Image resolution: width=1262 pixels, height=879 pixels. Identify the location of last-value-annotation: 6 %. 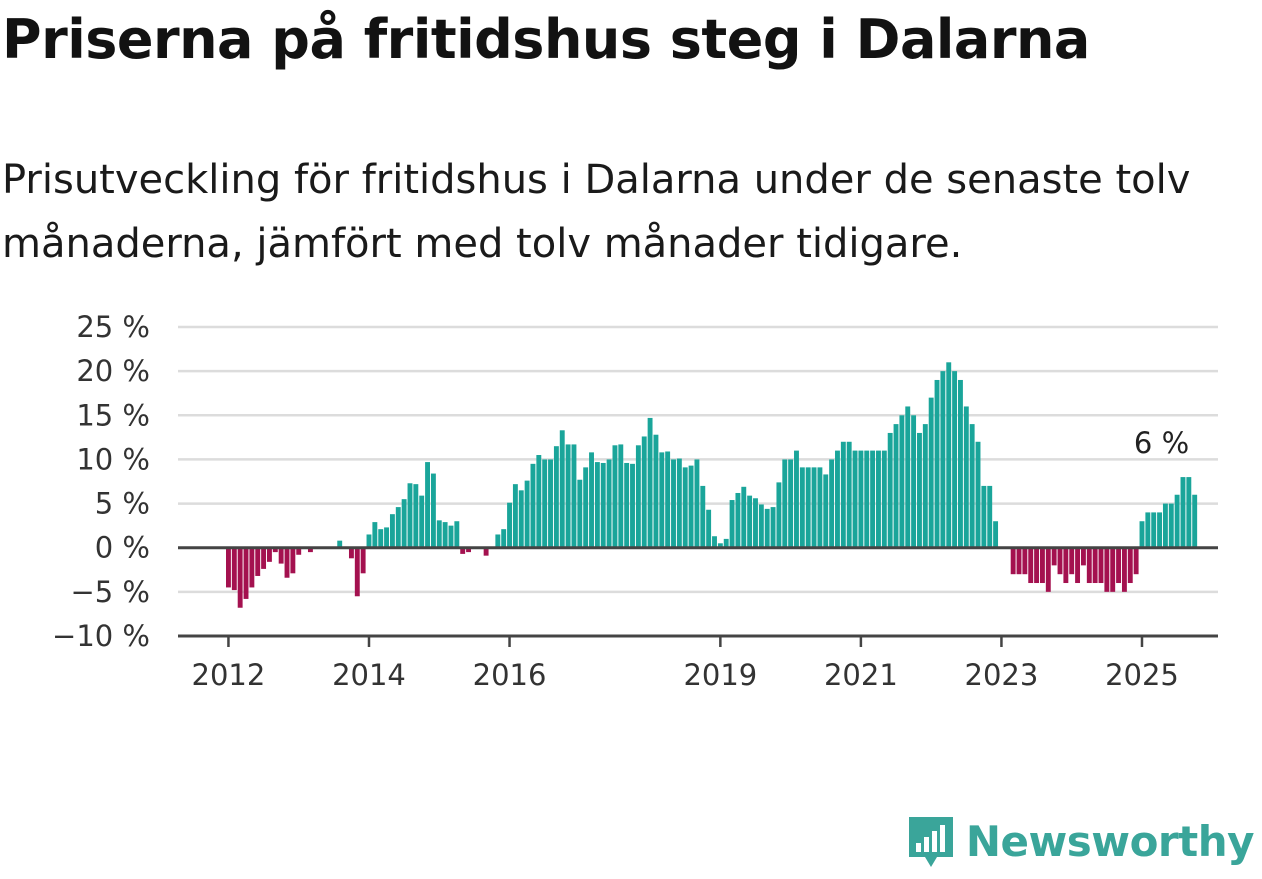
(1161, 443).